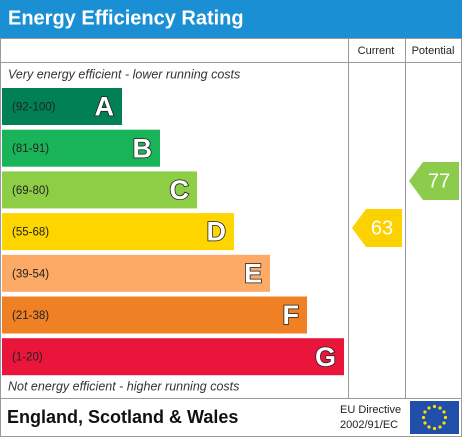  I want to click on band-letter: D, so click(217, 232).